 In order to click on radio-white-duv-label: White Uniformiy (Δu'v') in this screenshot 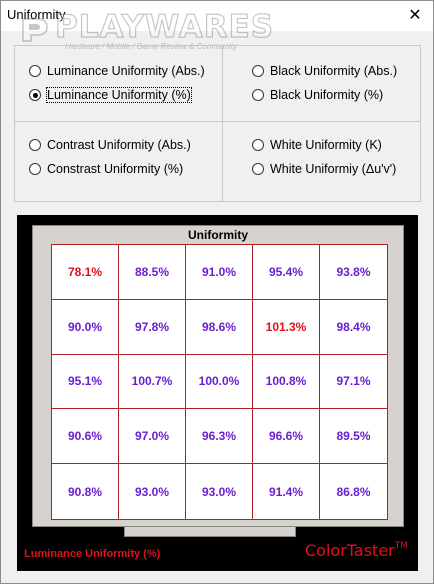, I will do `click(333, 169)`.